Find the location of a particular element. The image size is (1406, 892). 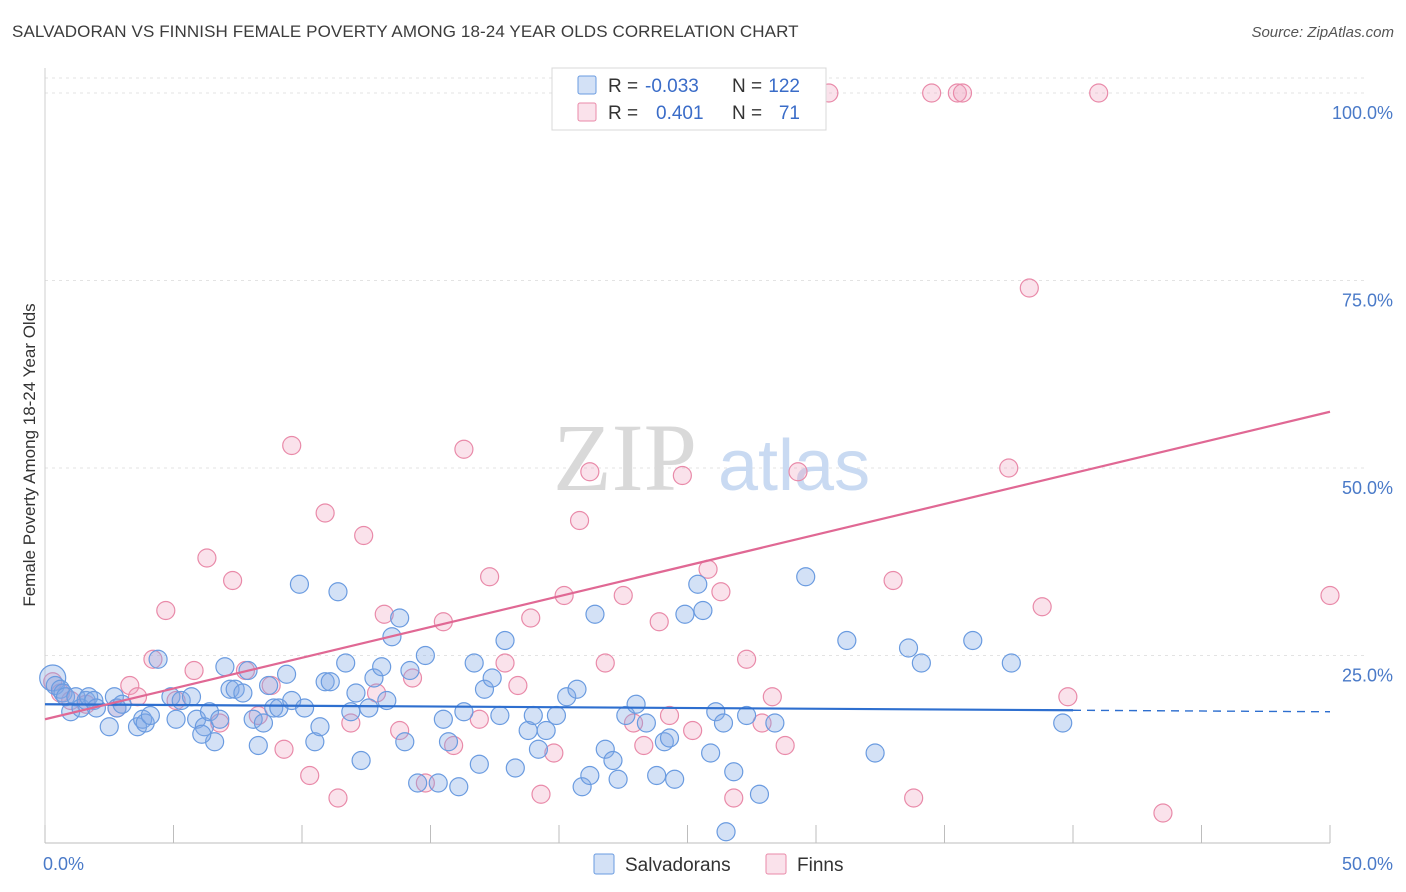

y-axis-title: Female Poverty Among 18-24 Year Olds is located at coordinates (29, 454).